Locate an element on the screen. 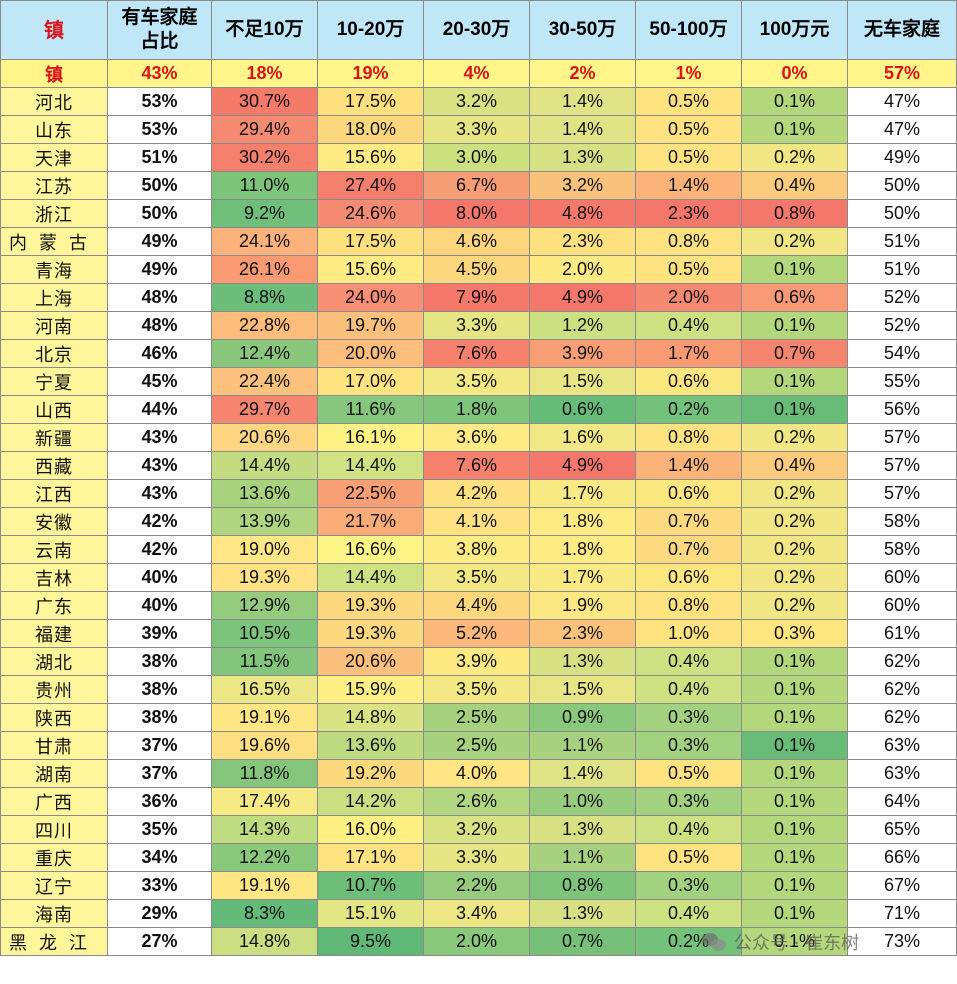 Image resolution: width=957 pixels, height=984 pixels. table-row: 浙江 50% 9.2% 24.6% 8.0% 4.8% 2.3% 0.8% 50% is located at coordinates (478, 213).